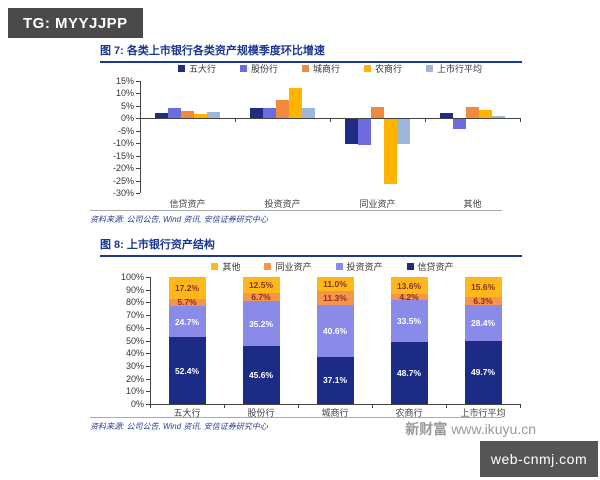  Describe the element at coordinates (389, 69) in the screenshot. I see `legend-label: 农商行` at that location.